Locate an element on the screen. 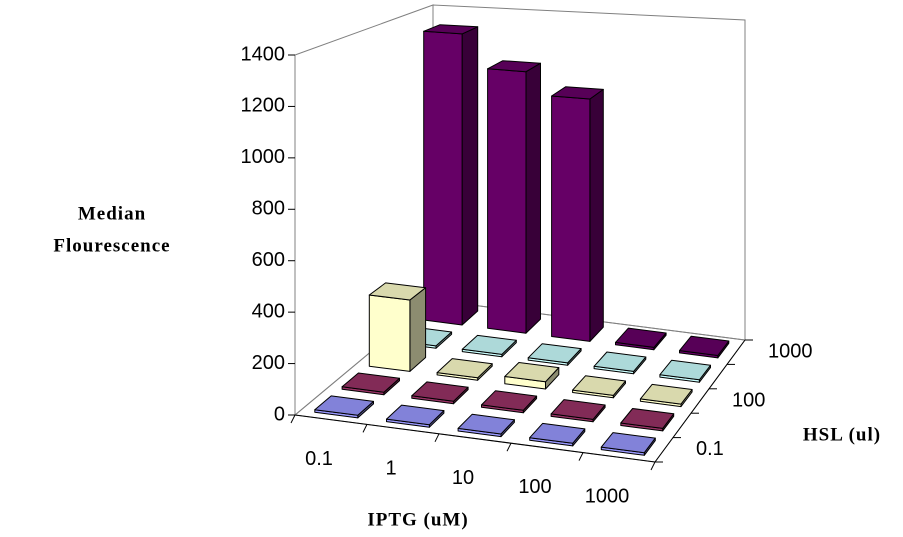  y-tick-label: 1200 is located at coordinates (263, 106).